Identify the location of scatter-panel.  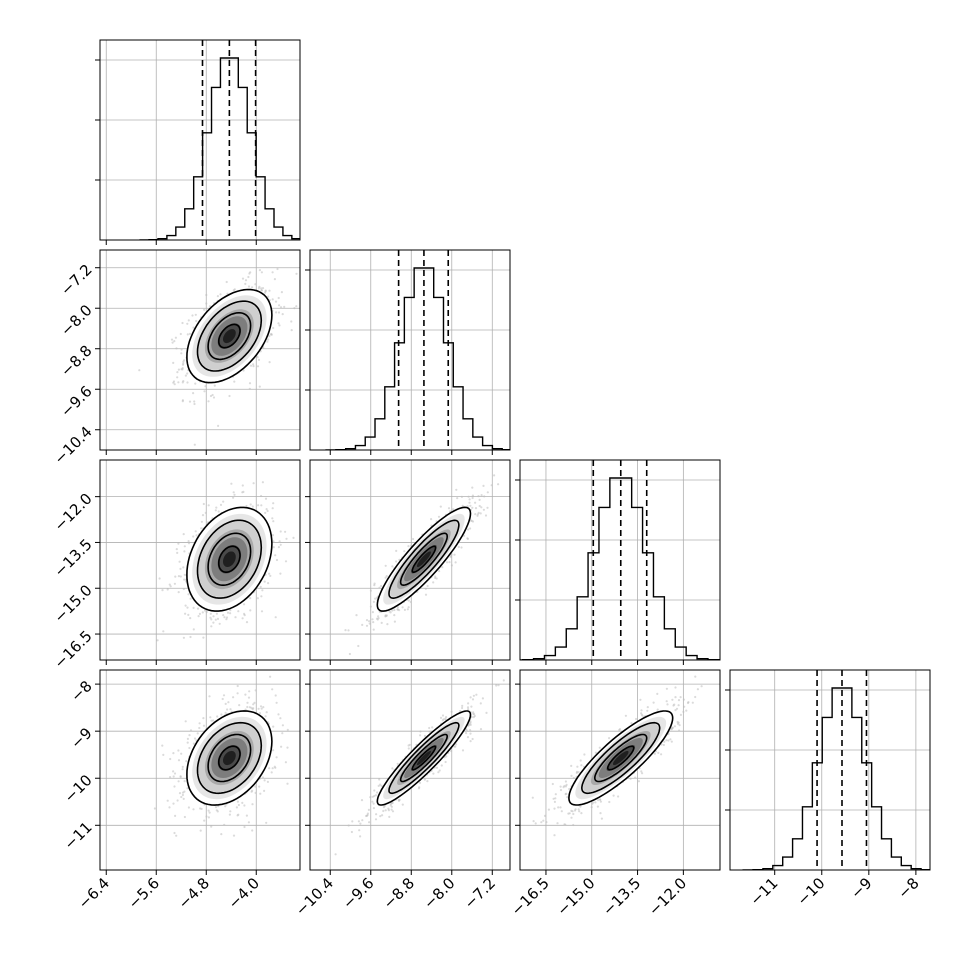
(200, 560).